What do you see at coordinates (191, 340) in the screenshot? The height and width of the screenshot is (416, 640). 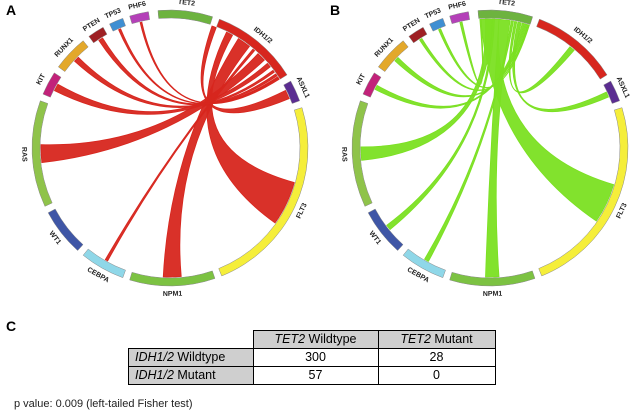 I see `table-corner` at bounding box center [191, 340].